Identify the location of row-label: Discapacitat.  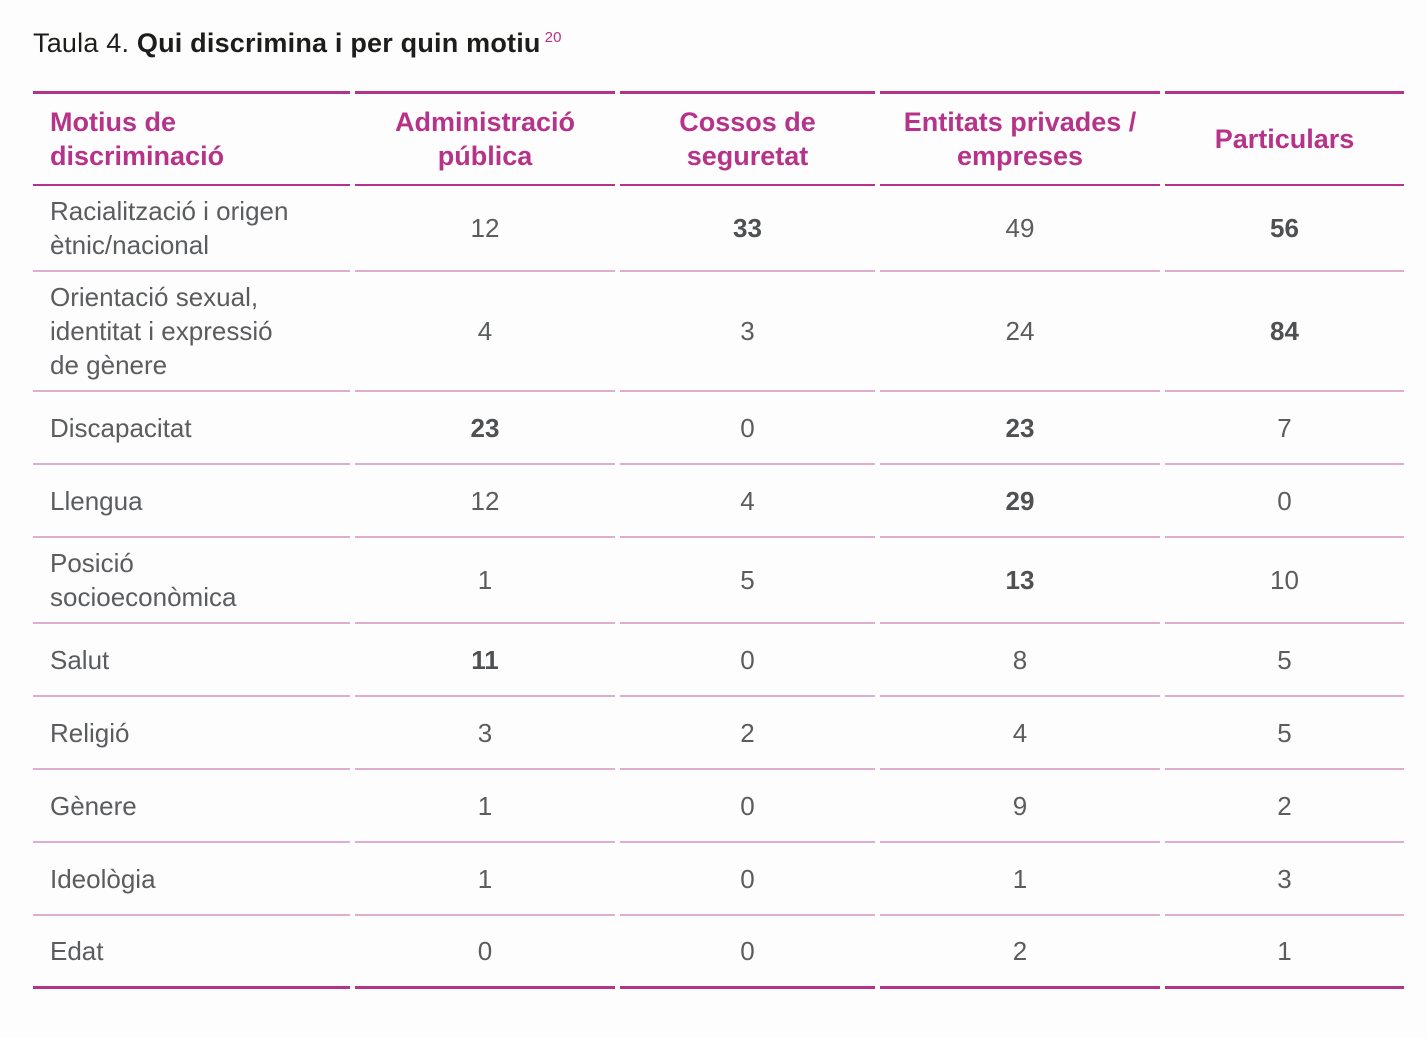
(191, 428).